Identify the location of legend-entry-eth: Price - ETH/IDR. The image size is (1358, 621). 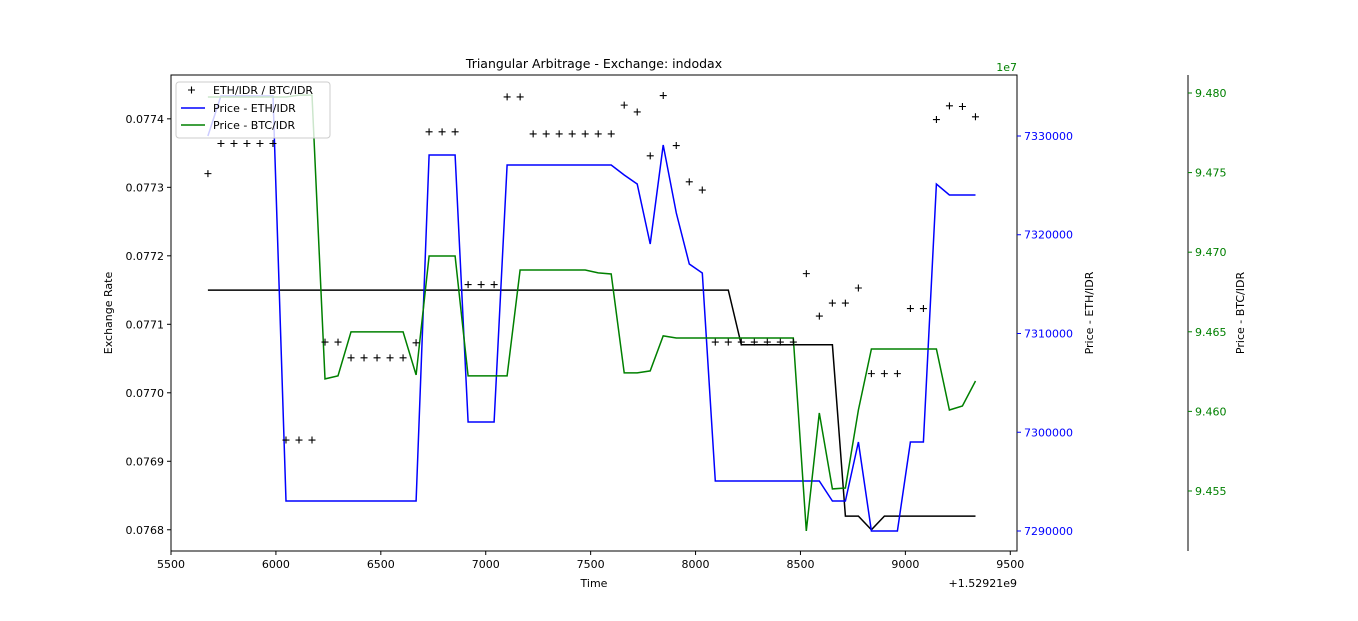
(238, 108).